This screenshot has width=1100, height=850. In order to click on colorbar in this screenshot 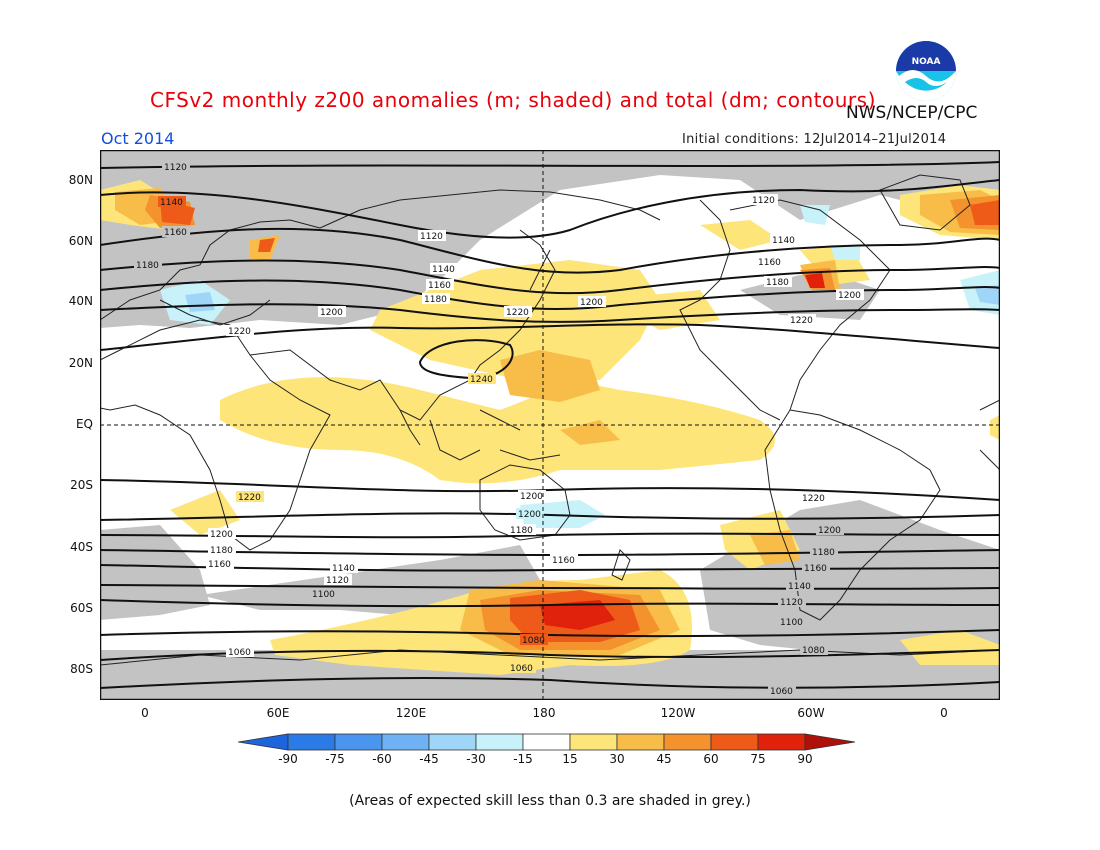, I will do `click(547, 742)`.